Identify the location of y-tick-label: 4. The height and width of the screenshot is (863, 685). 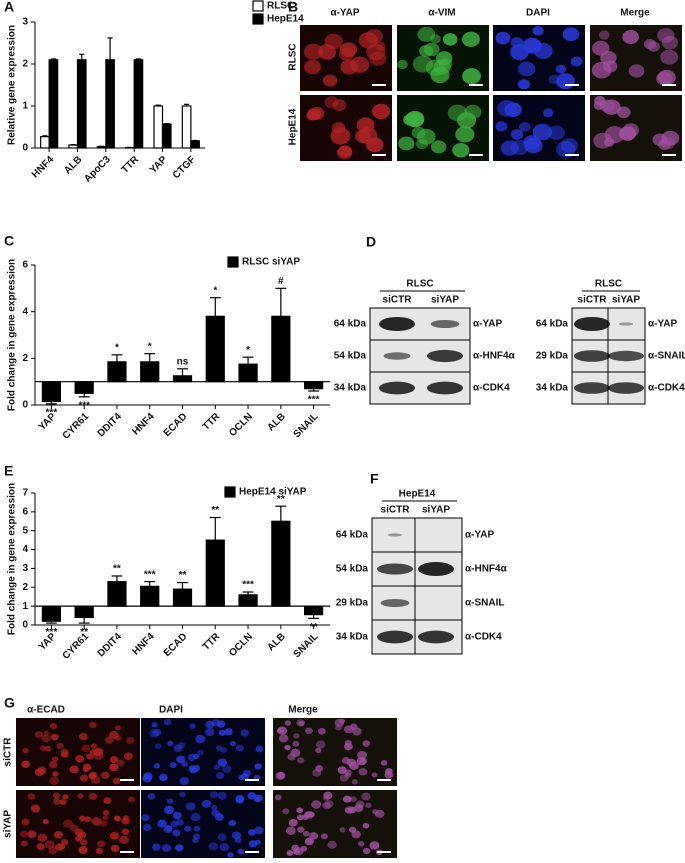
(25, 549).